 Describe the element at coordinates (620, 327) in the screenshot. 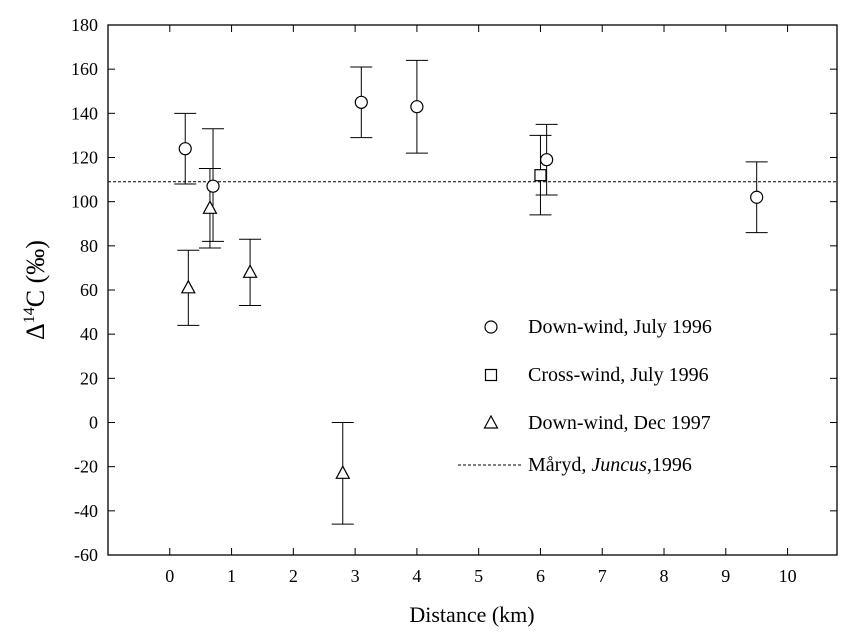

I see `legend-label-downwind-july: Down-wind, July 1996` at that location.